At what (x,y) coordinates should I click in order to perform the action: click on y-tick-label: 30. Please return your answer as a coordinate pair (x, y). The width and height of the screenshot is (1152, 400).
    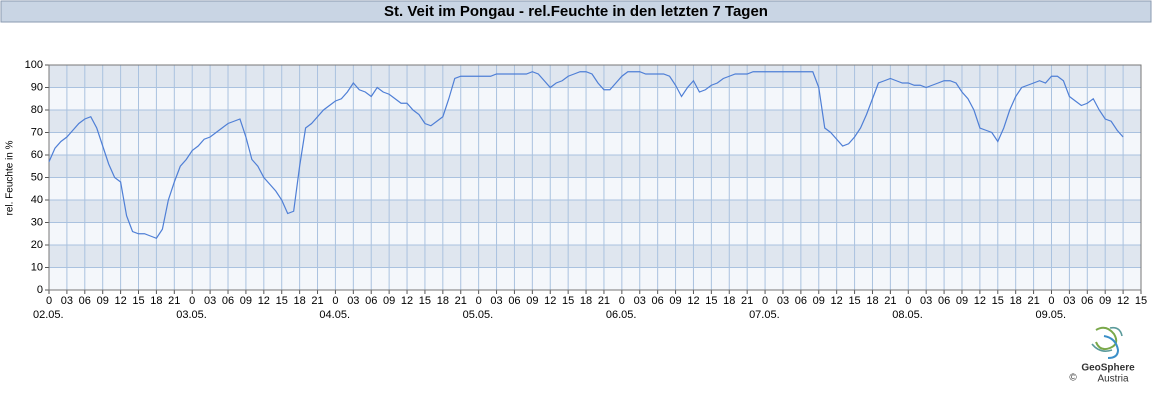
    Looking at the image, I should click on (37, 222).